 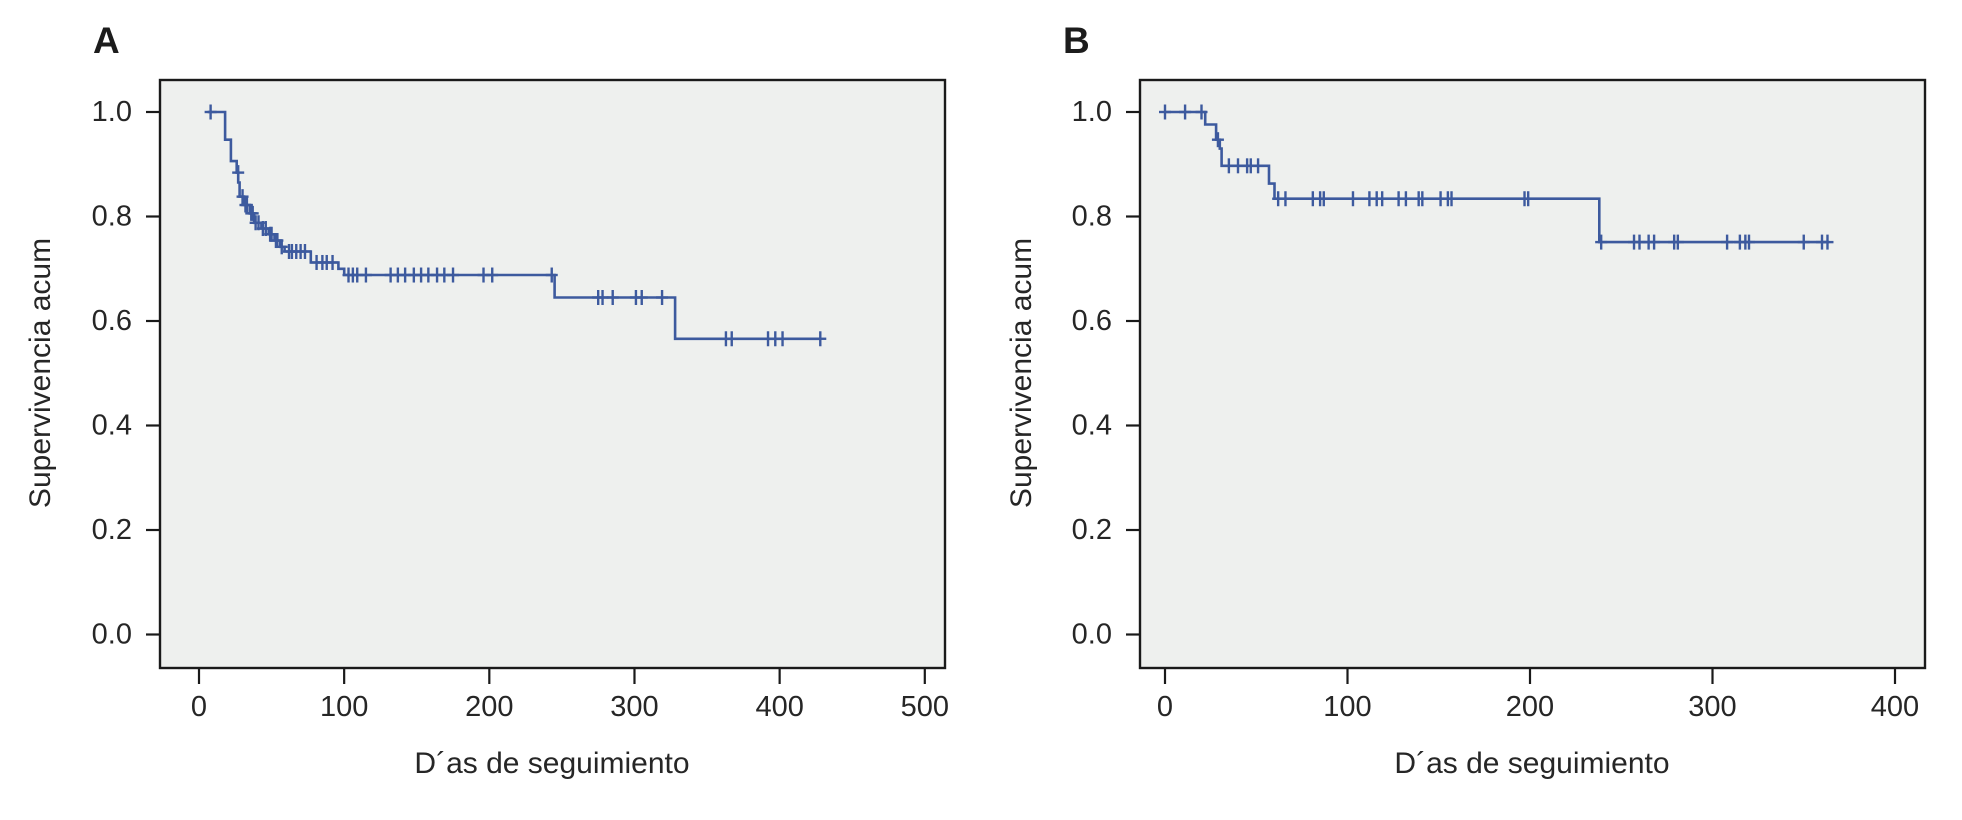 I want to click on x-axis-title-b: D´as de seguimiento, so click(x=1531, y=763).